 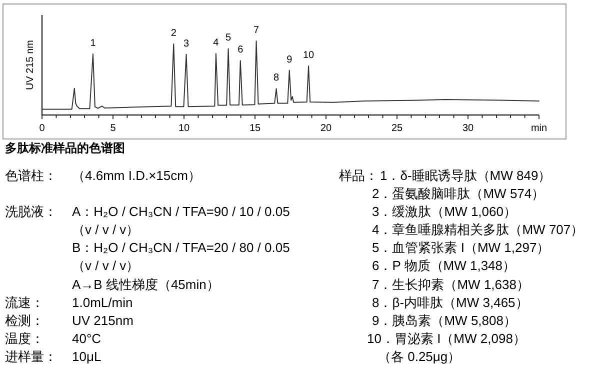 I want to click on x-tick-label: 5, so click(x=113, y=128).